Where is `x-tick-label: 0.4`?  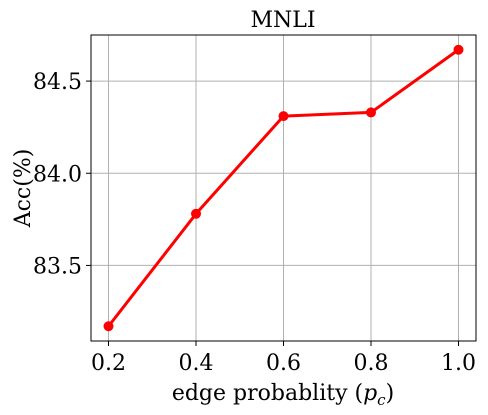 x-tick-label: 0.4 is located at coordinates (196, 363).